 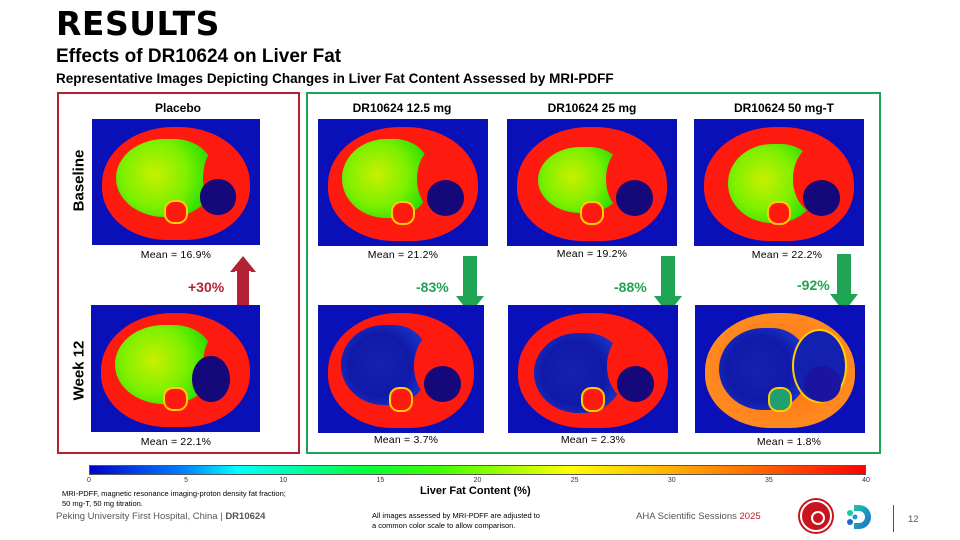 I want to click on conference-label: AHA Scientific Sessions 2025, so click(x=698, y=516).